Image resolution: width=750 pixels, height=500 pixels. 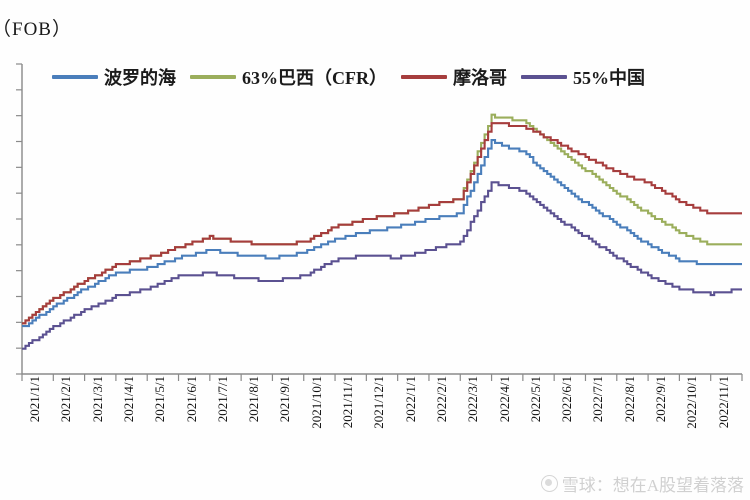 I want to click on legend-item-china55: 55%中国, so click(x=583, y=77).